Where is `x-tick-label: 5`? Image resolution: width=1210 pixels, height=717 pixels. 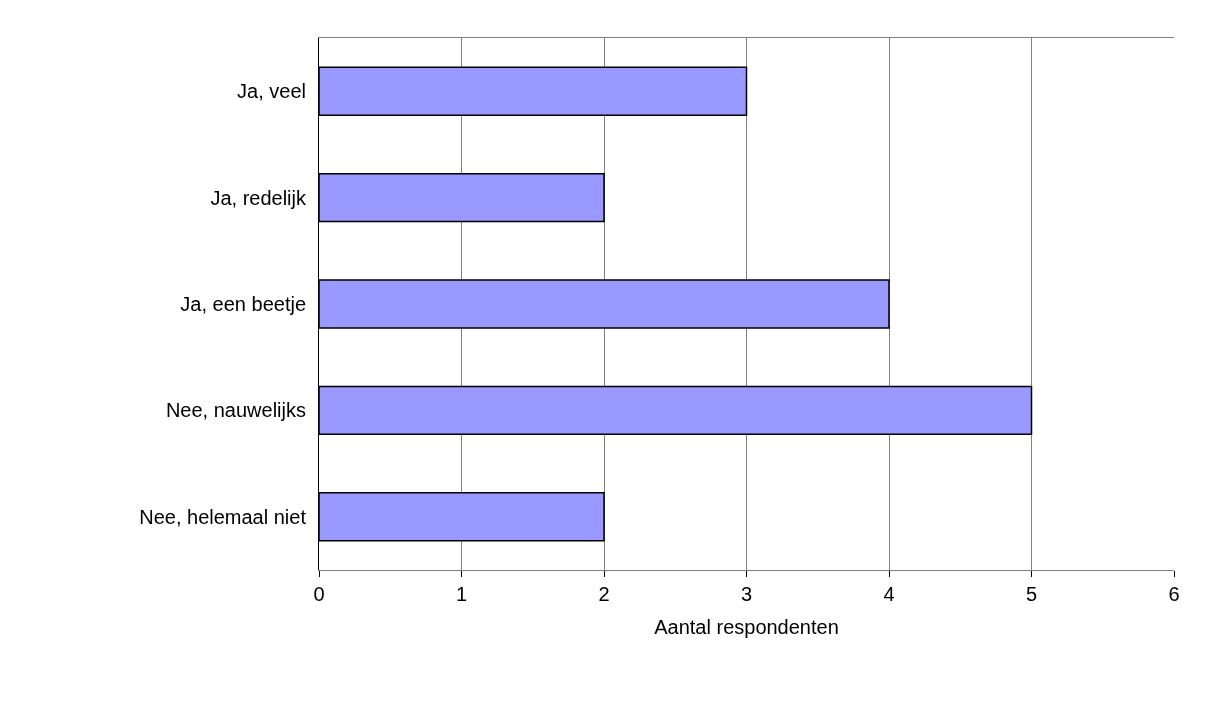 x-tick-label: 5 is located at coordinates (1031, 594).